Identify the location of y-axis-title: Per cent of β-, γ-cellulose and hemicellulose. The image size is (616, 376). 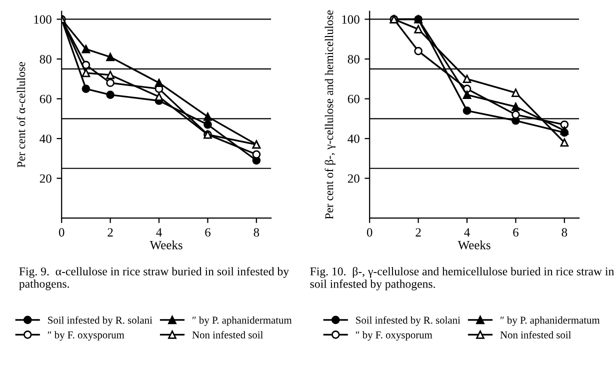
(330, 115).